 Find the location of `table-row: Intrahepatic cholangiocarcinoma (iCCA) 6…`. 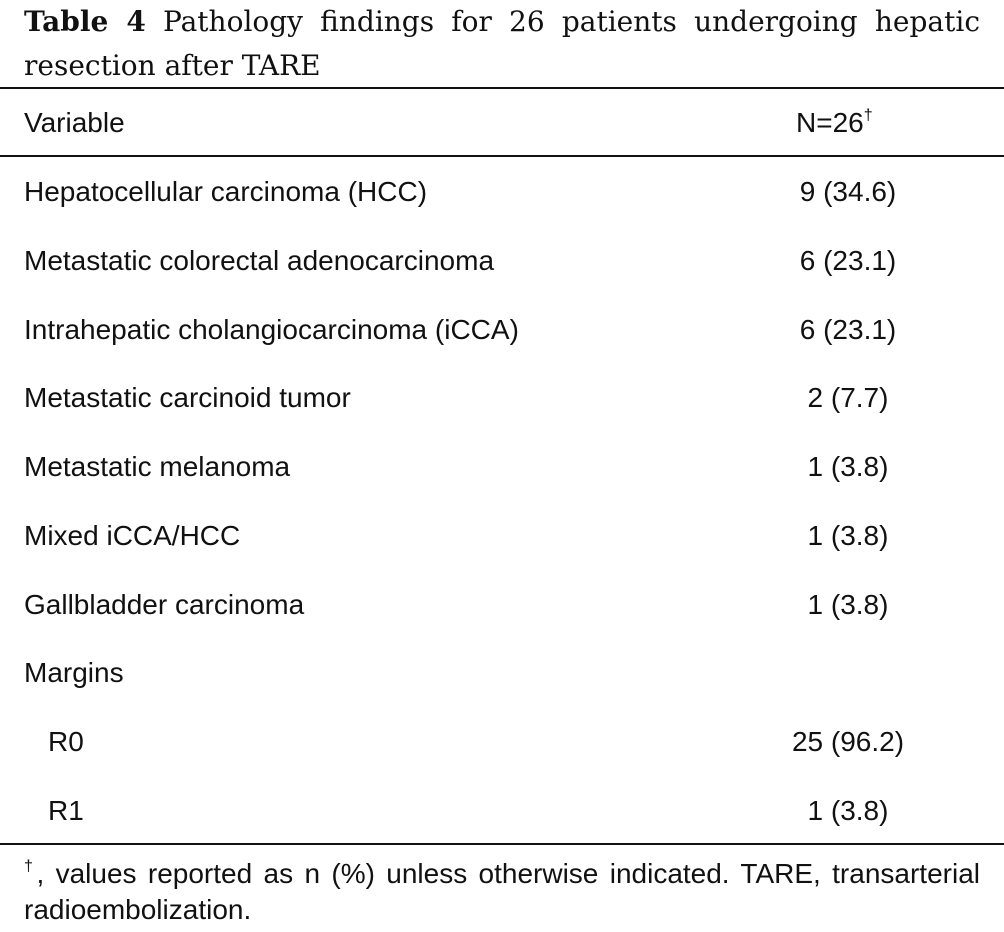

table-row: Intrahepatic cholangiocarcinoma (iCCA) 6… is located at coordinates (502, 330).